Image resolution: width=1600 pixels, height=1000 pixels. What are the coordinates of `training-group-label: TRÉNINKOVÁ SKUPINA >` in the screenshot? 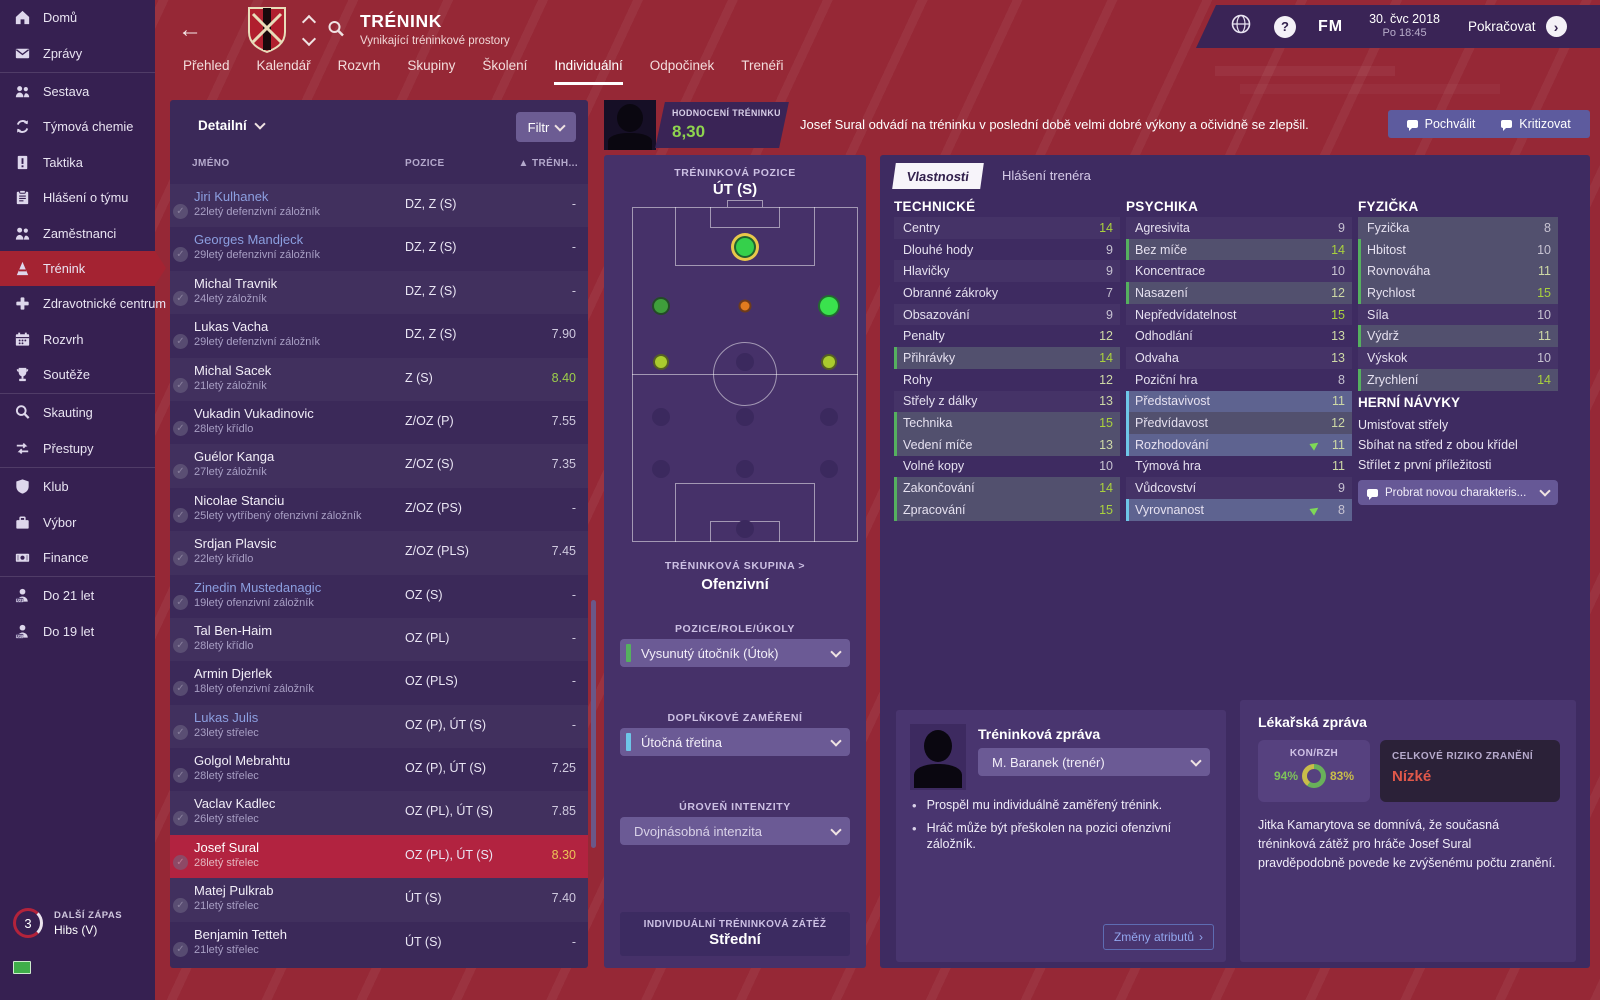 It's located at (735, 566).